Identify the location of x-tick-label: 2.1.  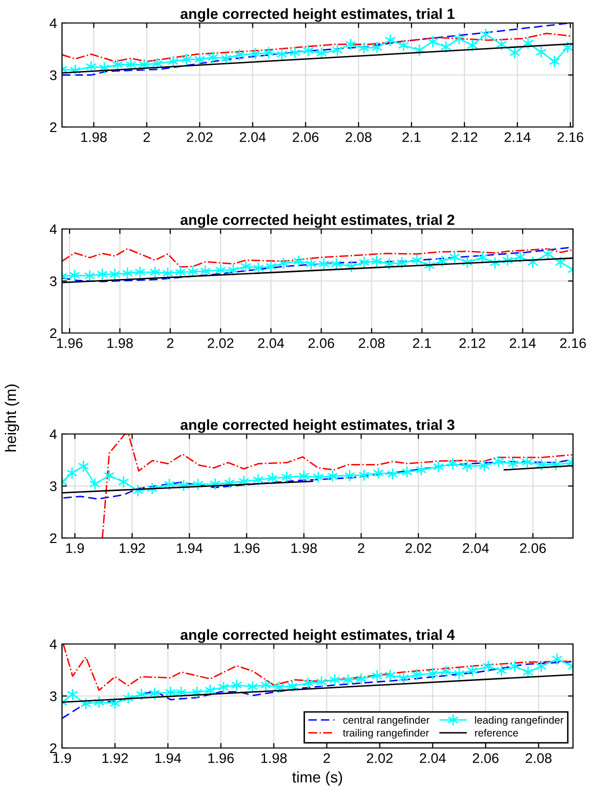
(422, 343).